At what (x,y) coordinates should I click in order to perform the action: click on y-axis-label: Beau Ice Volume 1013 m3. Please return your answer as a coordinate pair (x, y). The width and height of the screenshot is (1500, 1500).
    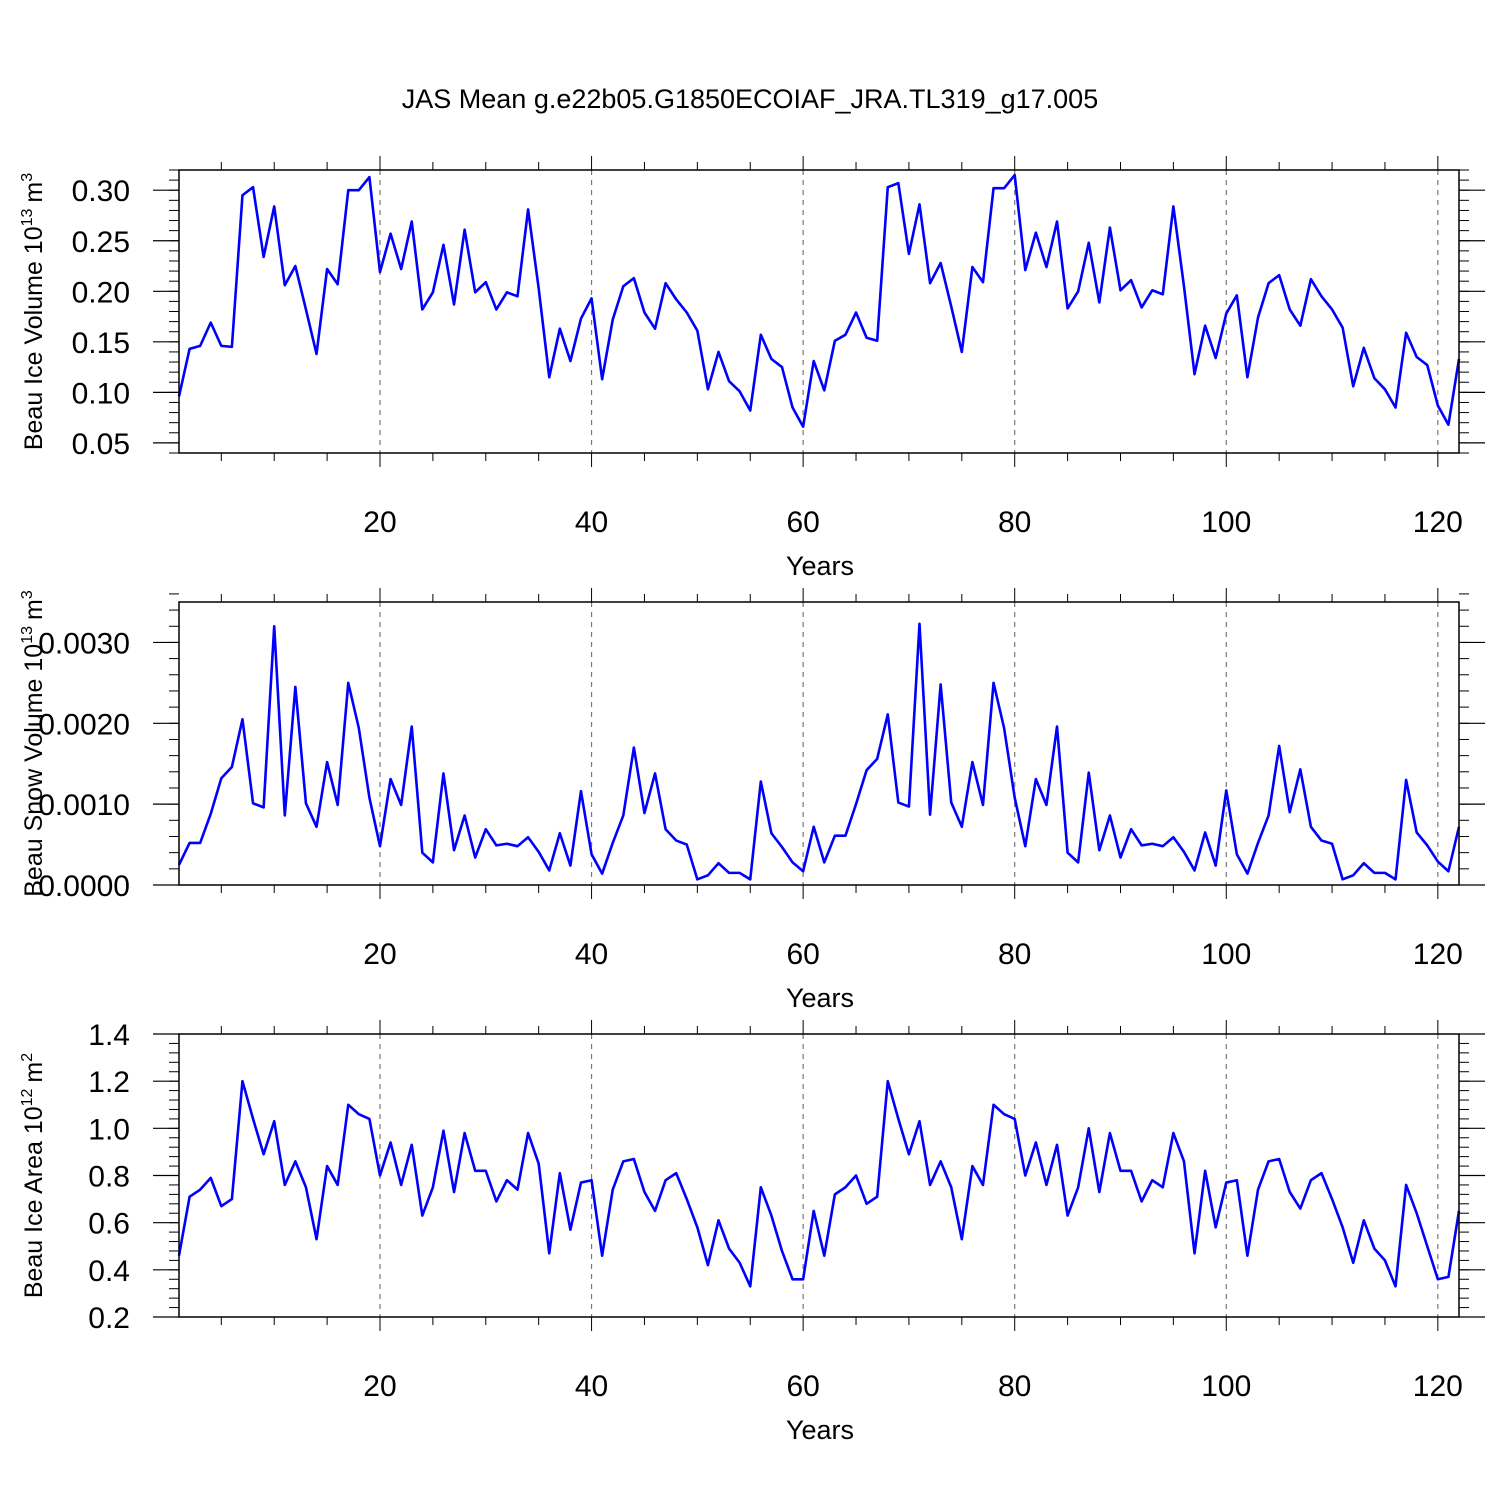
    Looking at the image, I should click on (33, 311).